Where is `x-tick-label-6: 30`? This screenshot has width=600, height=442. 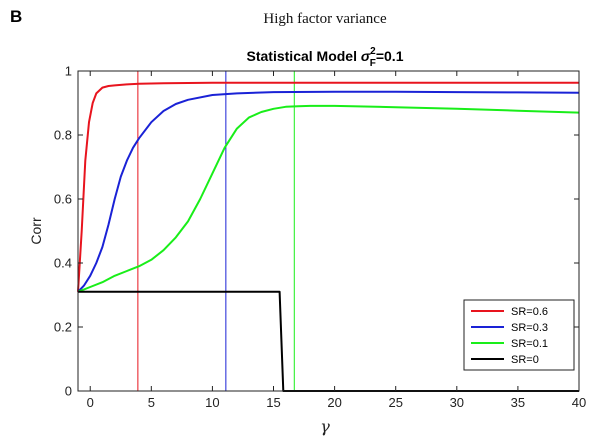 x-tick-label-6: 30 is located at coordinates (457, 402).